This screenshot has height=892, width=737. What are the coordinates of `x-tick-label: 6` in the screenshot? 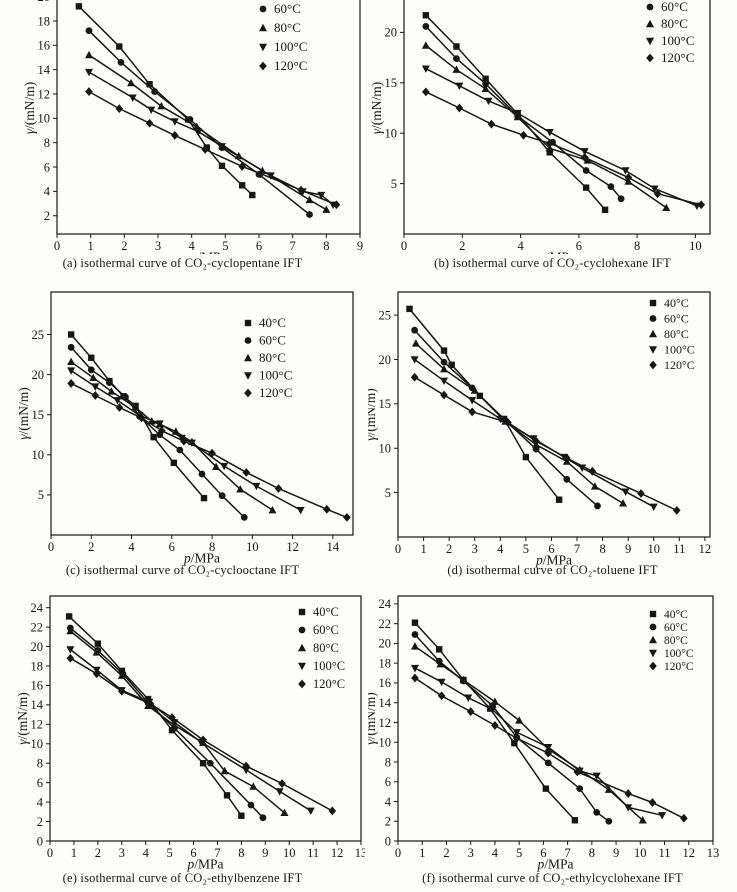 It's located at (259, 246).